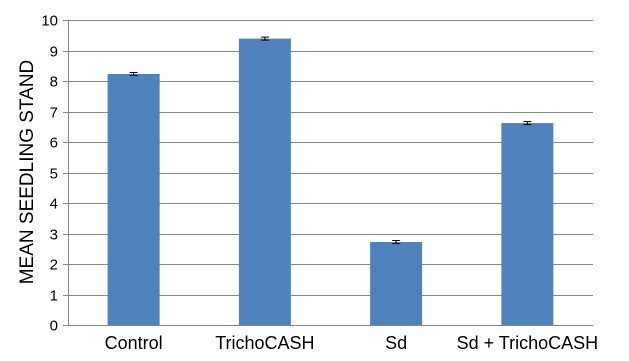 This screenshot has height=361, width=629. Describe the element at coordinates (396, 283) in the screenshot. I see `bar-sd` at that location.